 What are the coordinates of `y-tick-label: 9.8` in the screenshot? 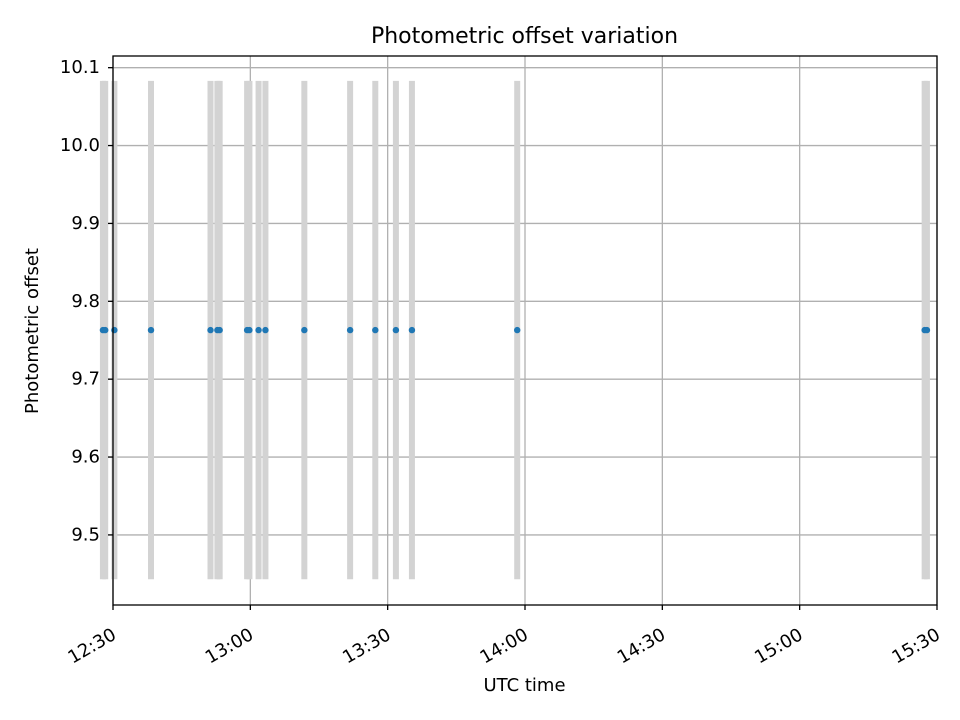 It's located at (85, 301).